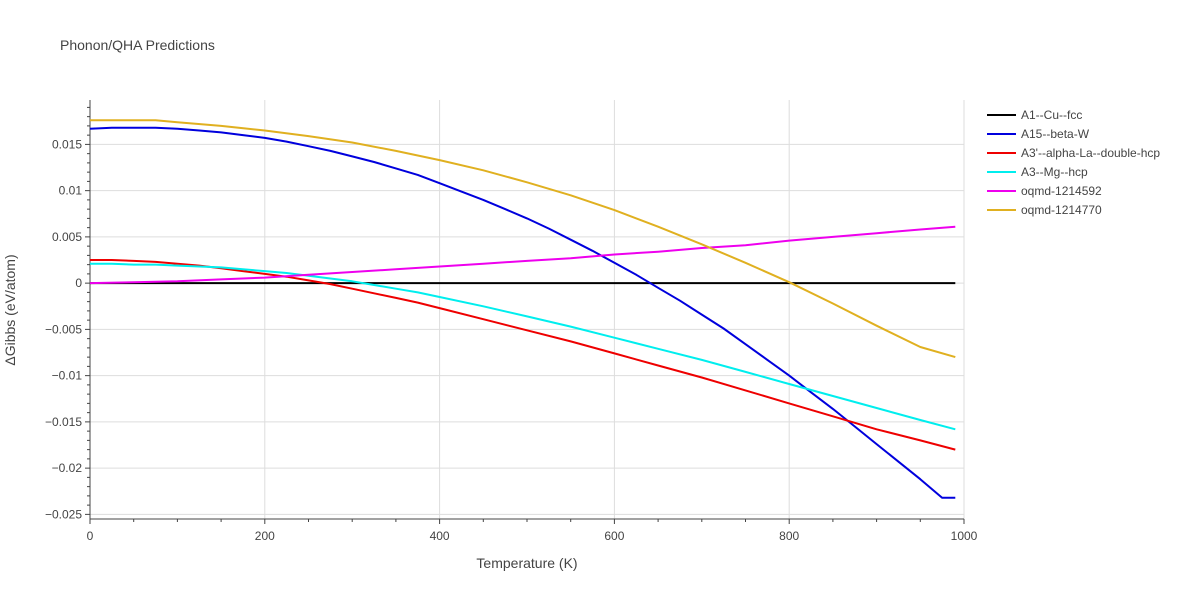  Describe the element at coordinates (63, 329) in the screenshot. I see `y-tick-label: −0.005` at that location.